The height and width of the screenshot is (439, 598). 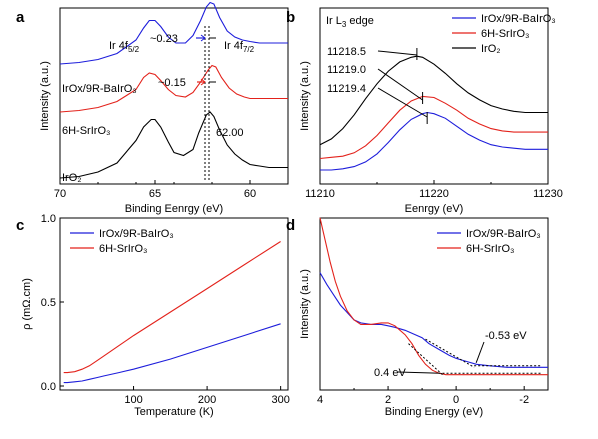 What do you see at coordinates (305, 96) in the screenshot?
I see `y-axis-label-b: Intensity (a.u.)` at bounding box center [305, 96].